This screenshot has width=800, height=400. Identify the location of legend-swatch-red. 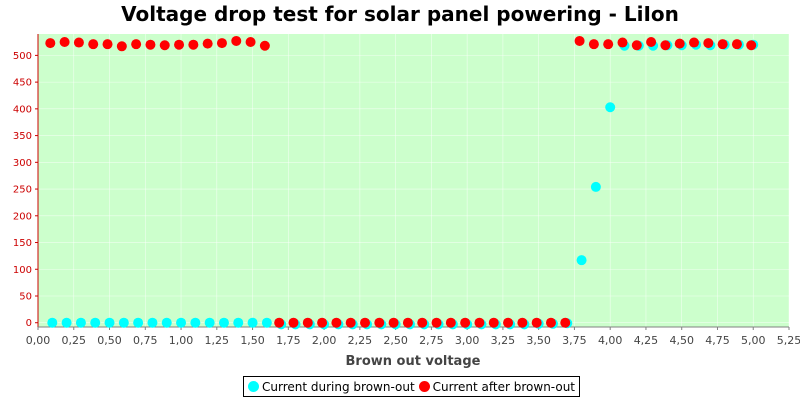
(424, 386).